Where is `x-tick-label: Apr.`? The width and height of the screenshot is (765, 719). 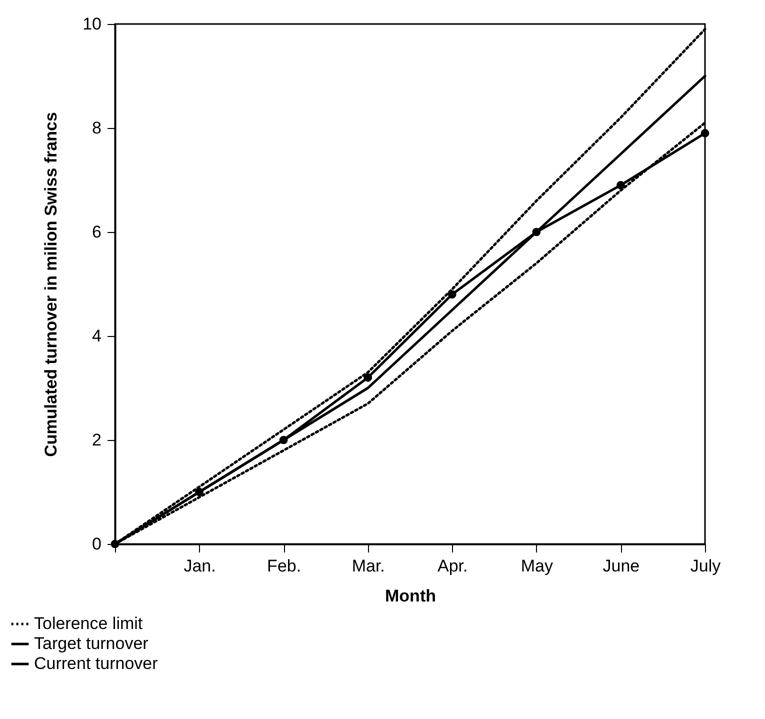 x-tick-label: Apr. is located at coordinates (453, 566).